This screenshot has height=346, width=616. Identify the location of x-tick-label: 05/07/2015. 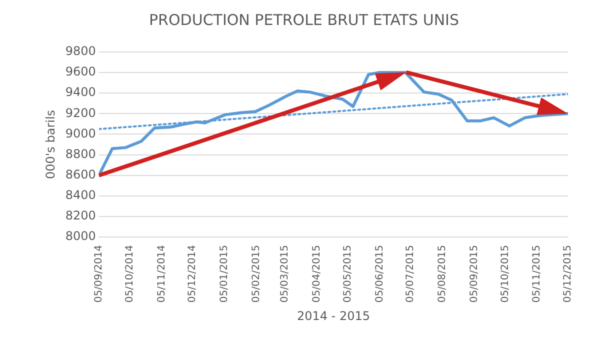
(410, 273).